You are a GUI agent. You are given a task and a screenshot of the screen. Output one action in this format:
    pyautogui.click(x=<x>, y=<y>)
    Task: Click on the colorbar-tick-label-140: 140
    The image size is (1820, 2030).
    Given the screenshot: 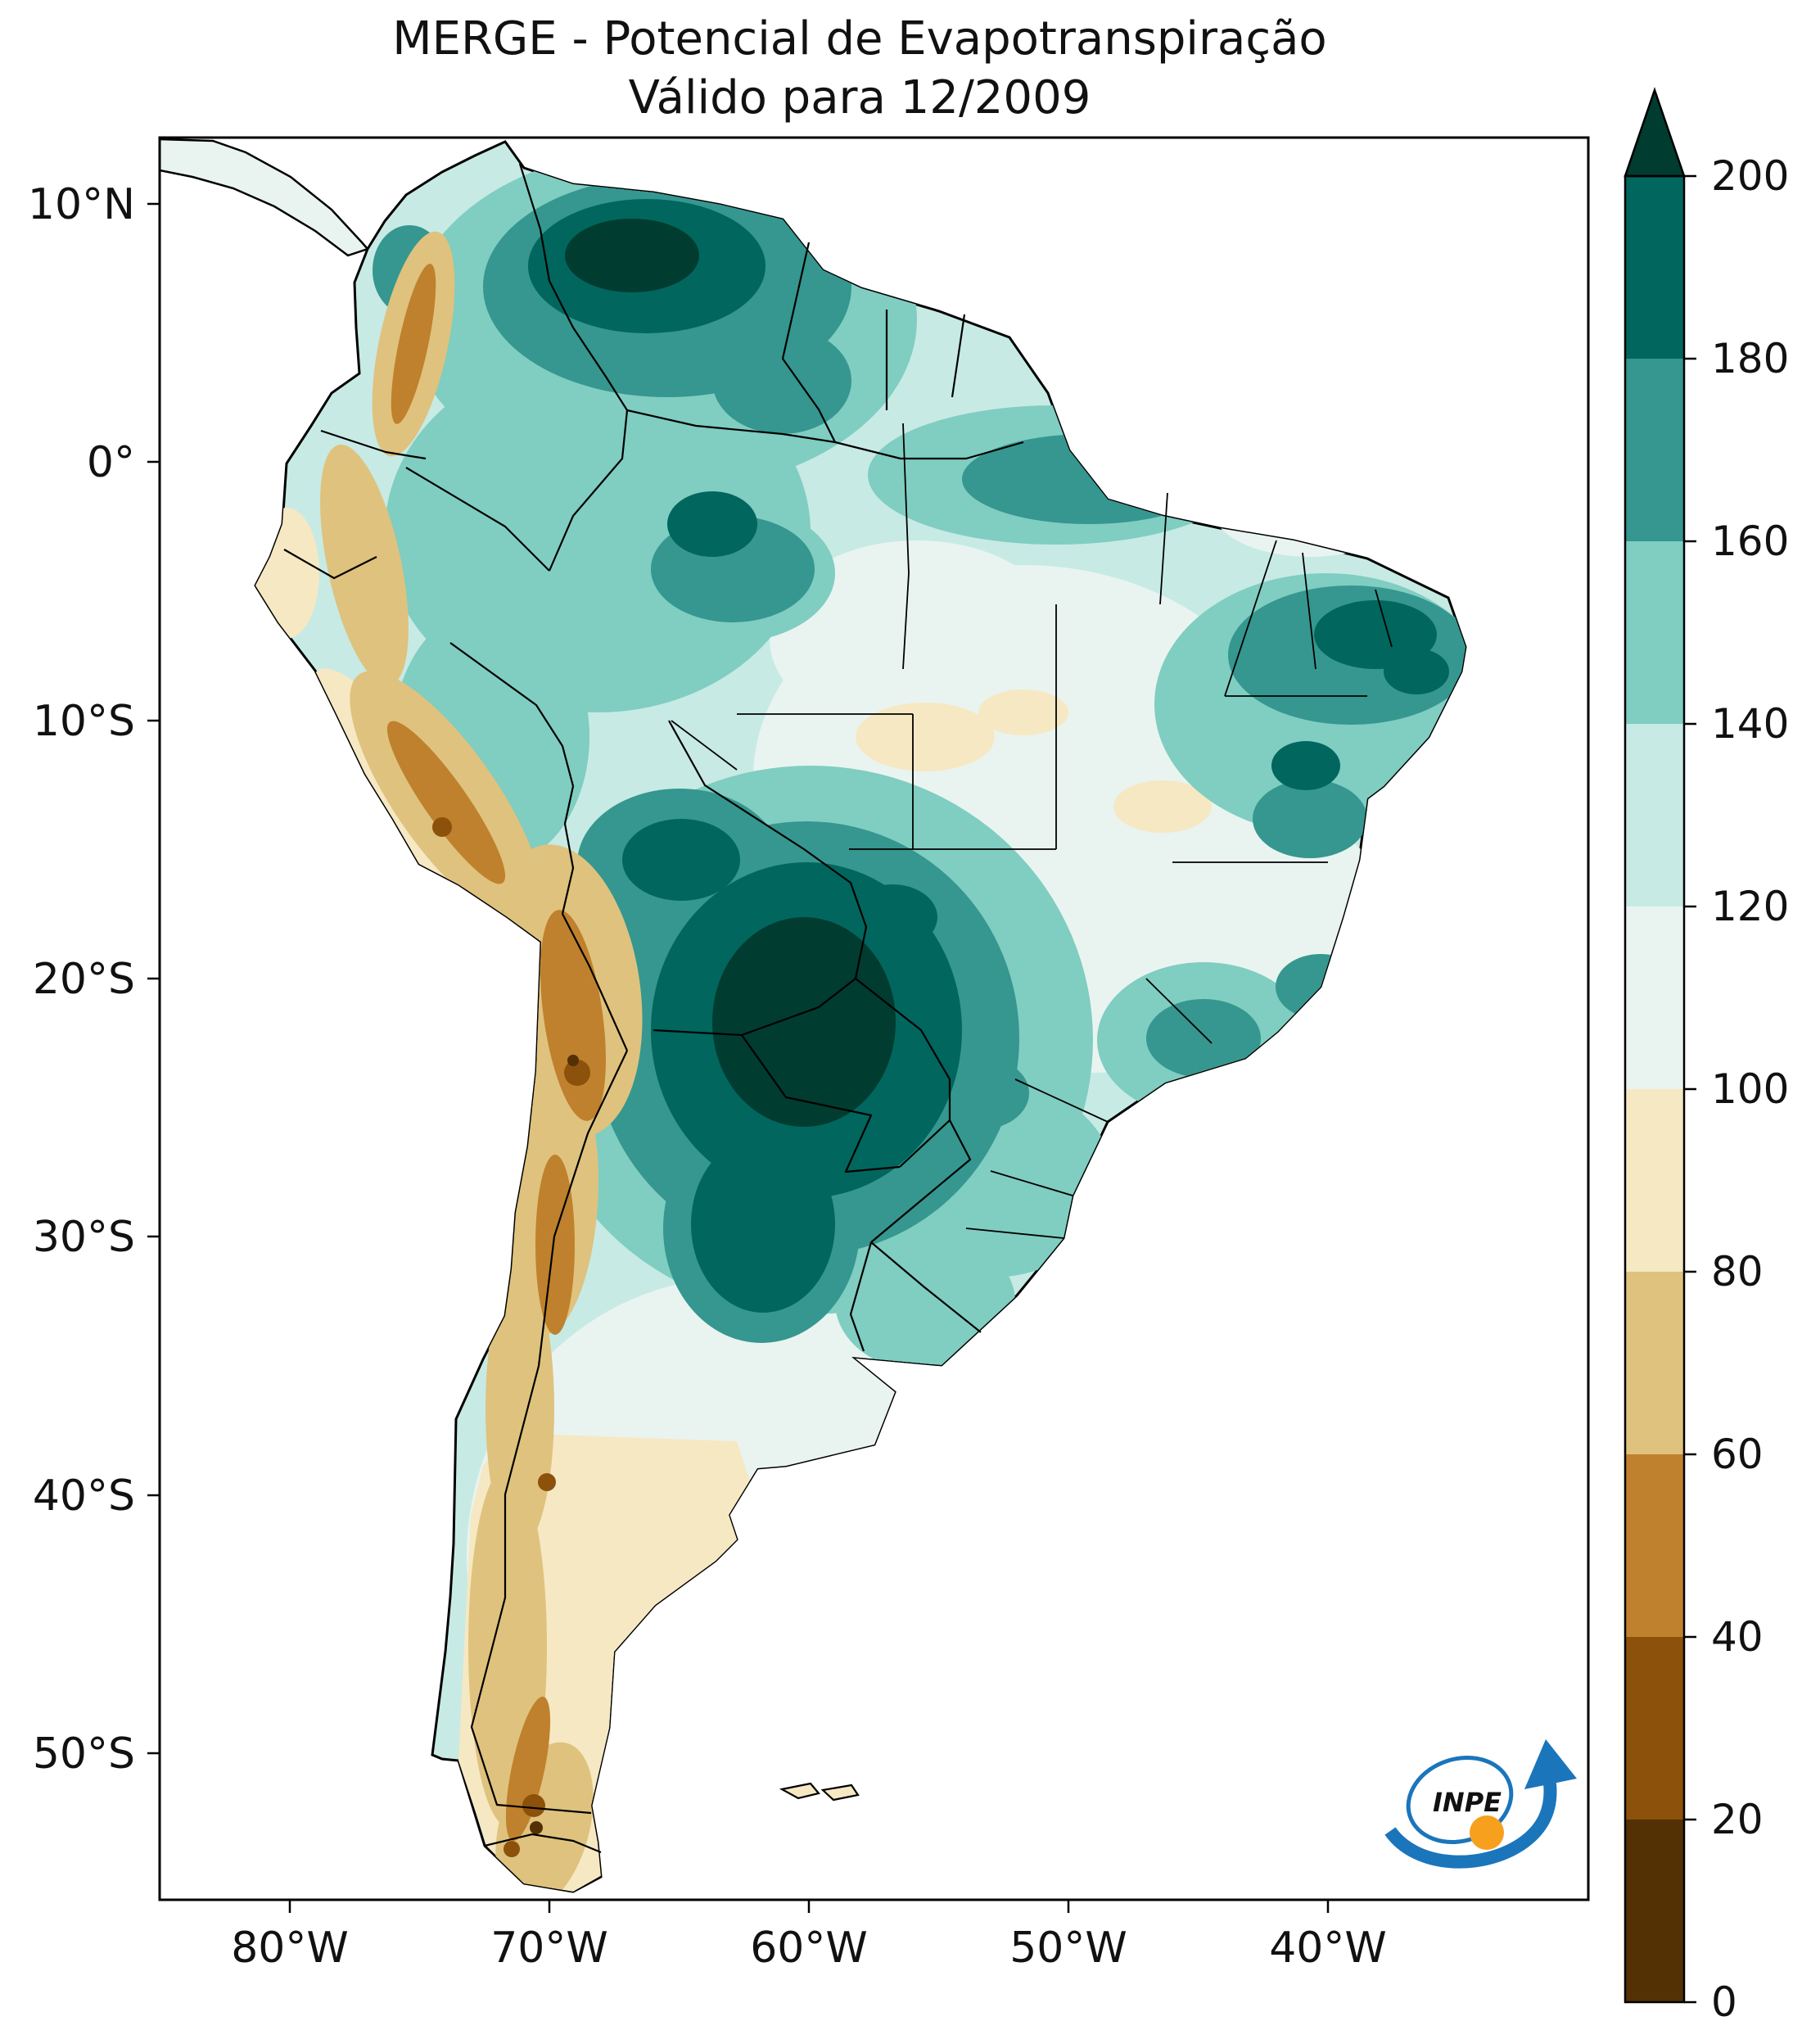 What is the action you would take?
    pyautogui.click(x=1750, y=724)
    